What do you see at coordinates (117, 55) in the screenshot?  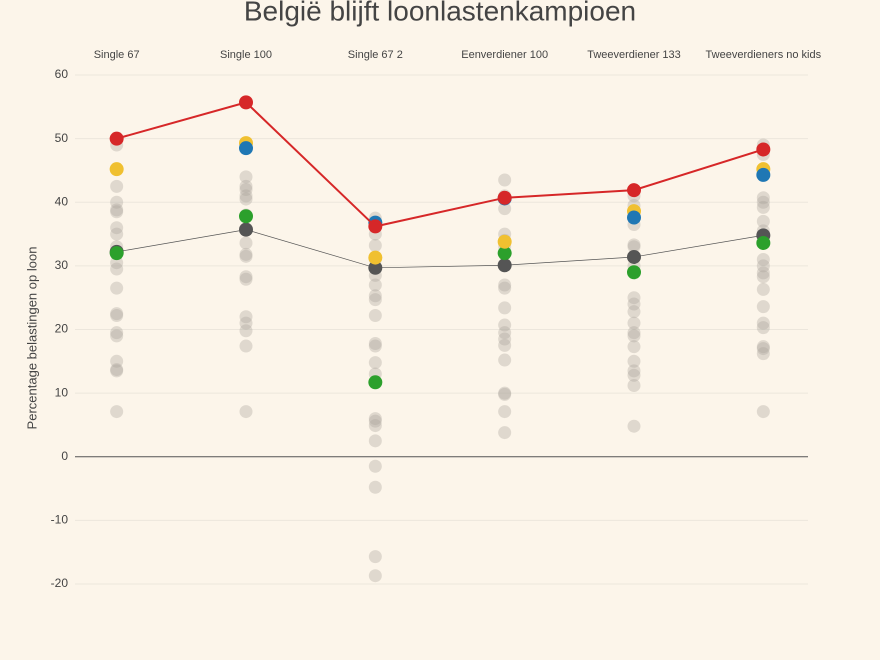 I see `x-tick-label: Single 67` at bounding box center [117, 55].